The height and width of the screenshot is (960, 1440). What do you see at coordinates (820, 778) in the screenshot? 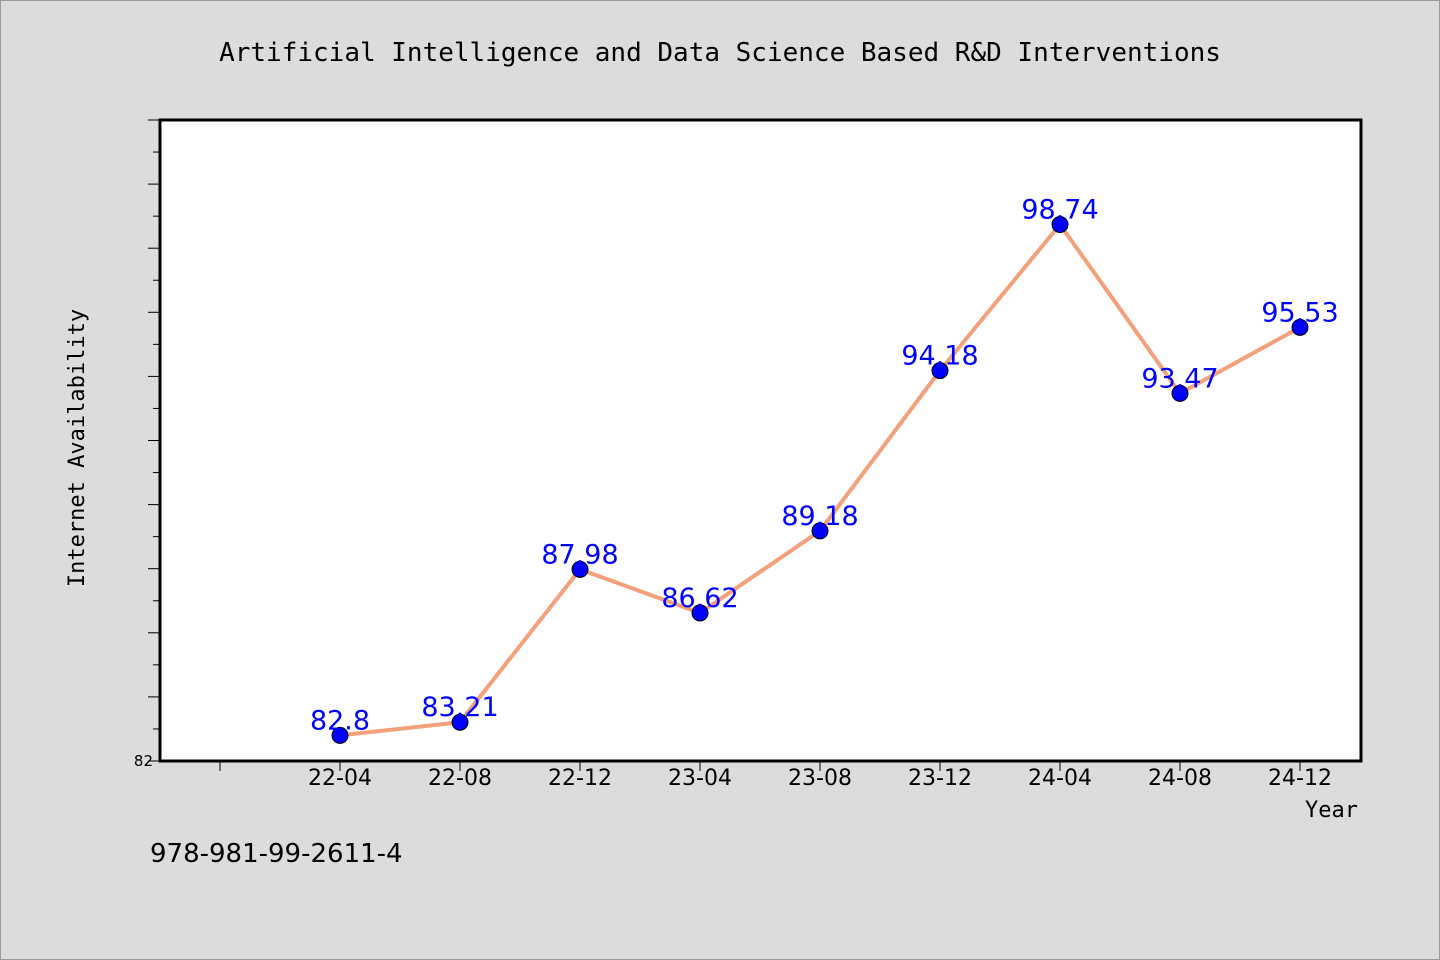
I see `x-tick-label: 23-08` at bounding box center [820, 778].